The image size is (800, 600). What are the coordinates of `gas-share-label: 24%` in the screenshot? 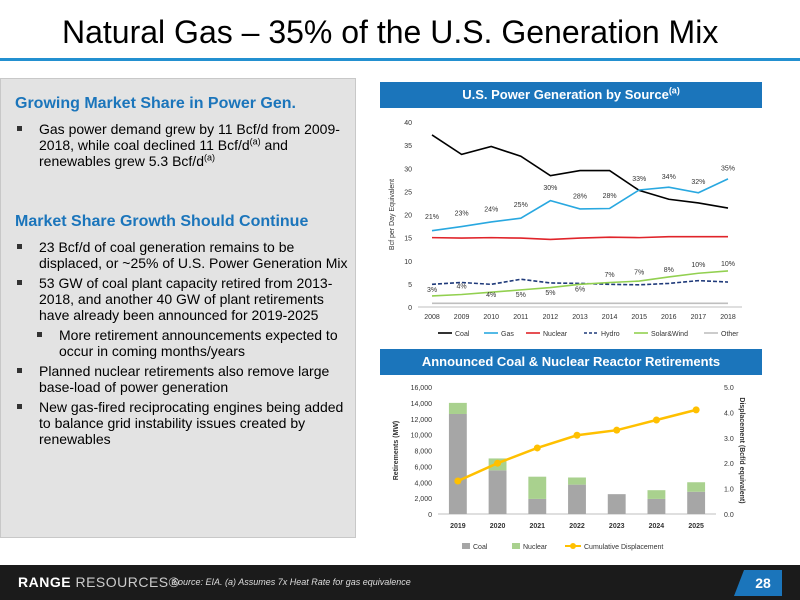 It's located at (491, 209).